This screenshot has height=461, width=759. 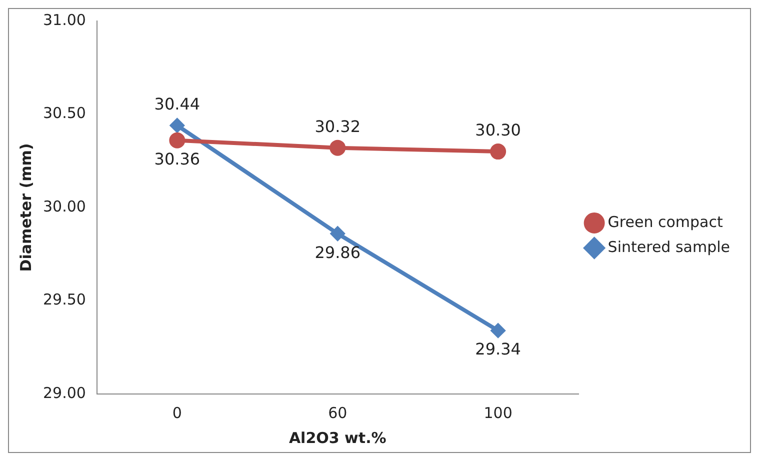 I want to click on x-tick-label: 0, so click(x=177, y=413).